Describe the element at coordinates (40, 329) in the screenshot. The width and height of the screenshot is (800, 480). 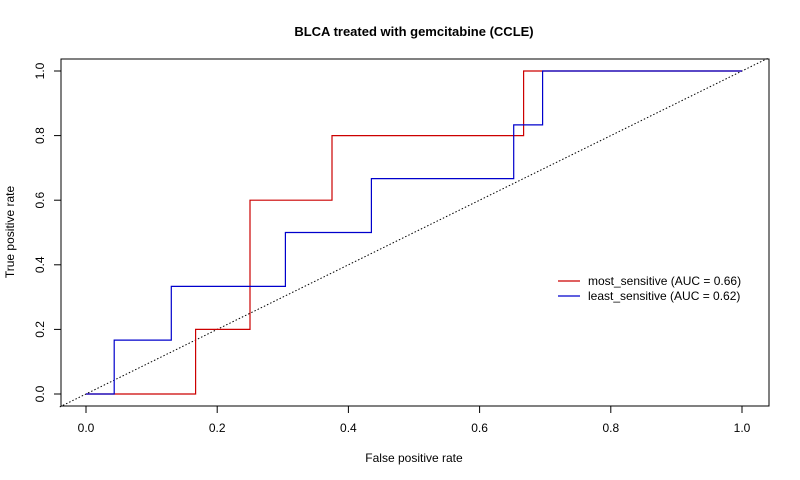
I see `y-tick-label: 0.2` at that location.